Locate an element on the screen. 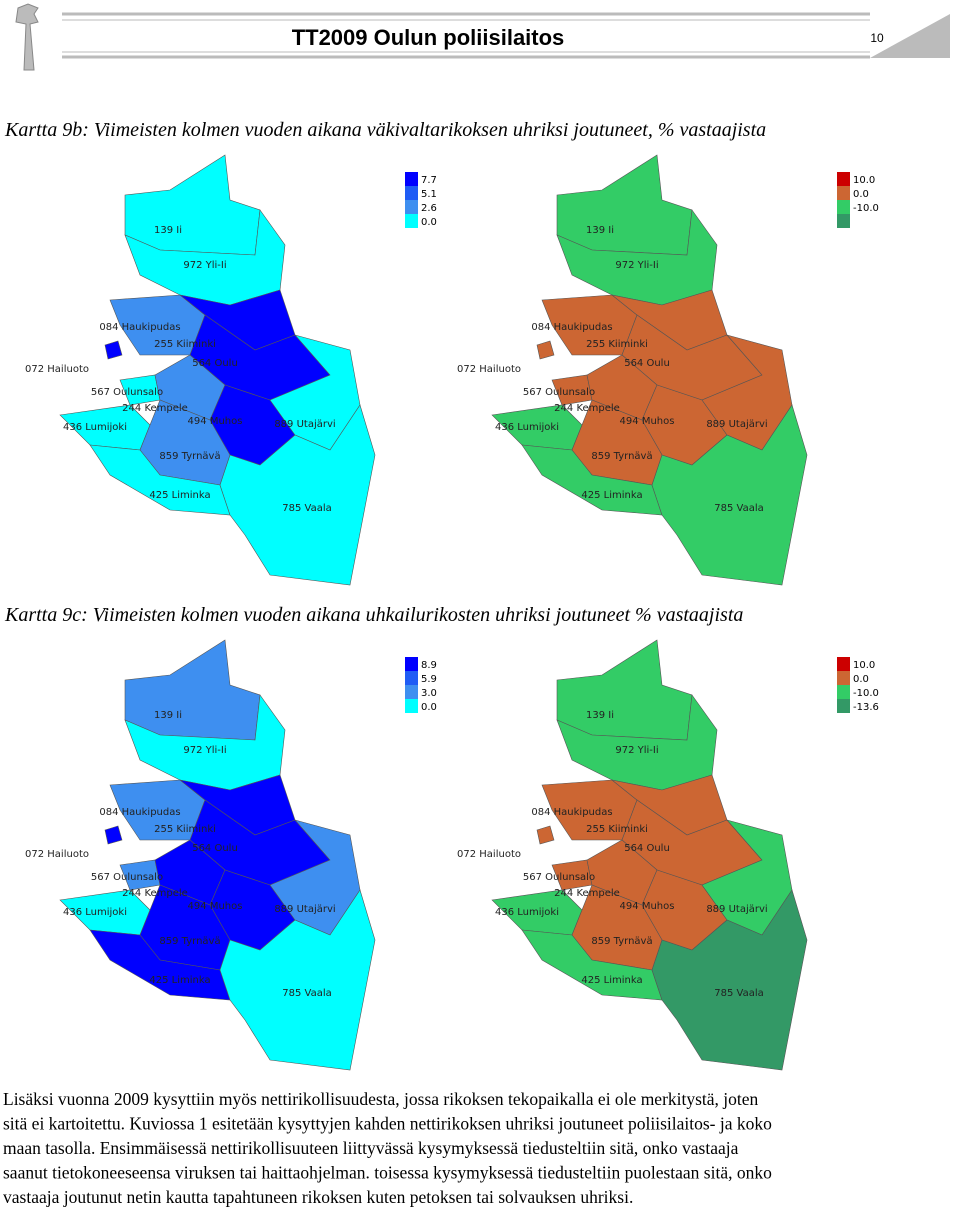  legend-label: 7.7 is located at coordinates (429, 180).